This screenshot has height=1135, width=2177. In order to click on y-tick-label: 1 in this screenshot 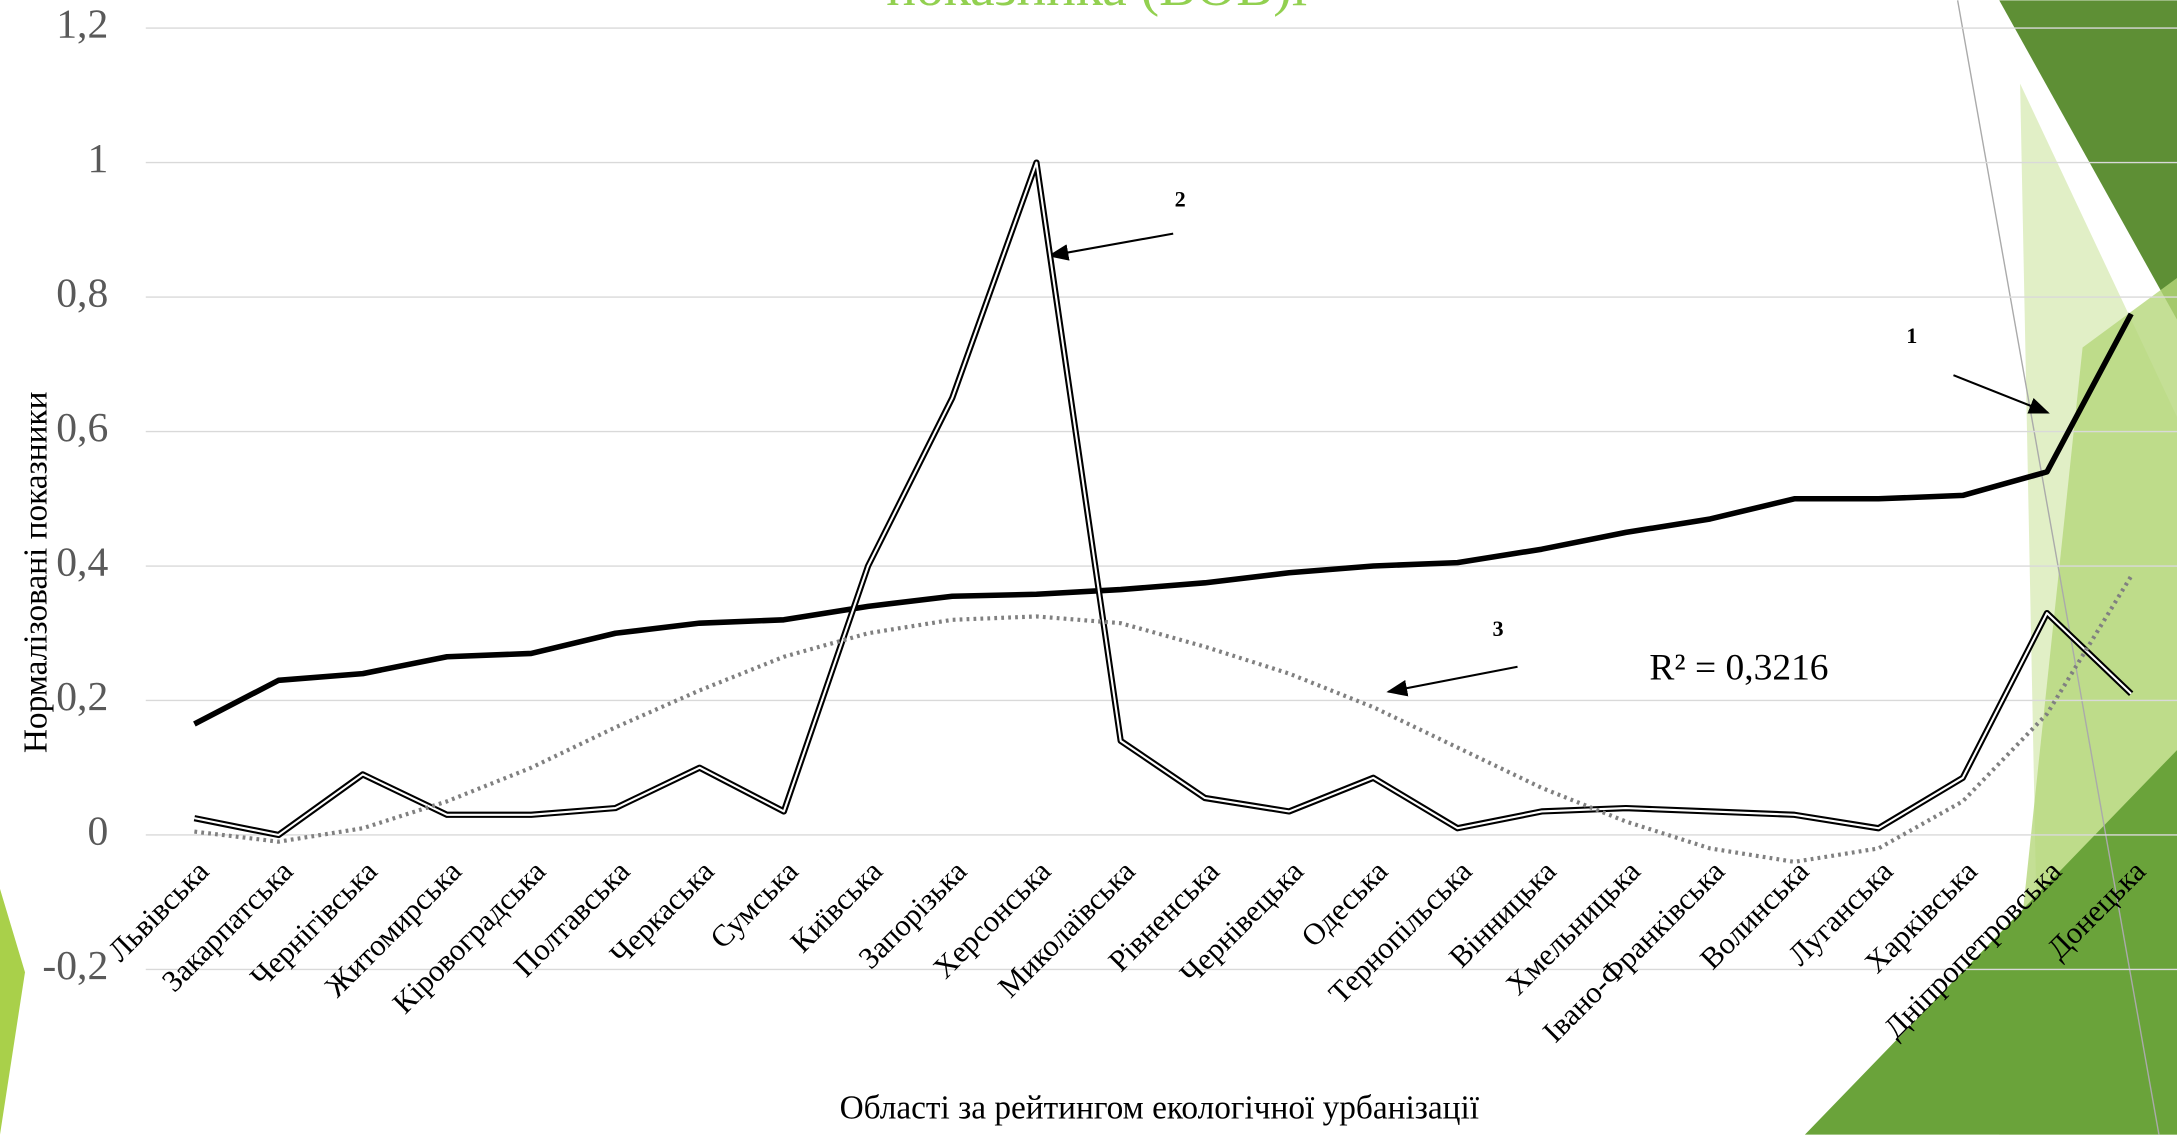, I will do `click(97, 159)`.